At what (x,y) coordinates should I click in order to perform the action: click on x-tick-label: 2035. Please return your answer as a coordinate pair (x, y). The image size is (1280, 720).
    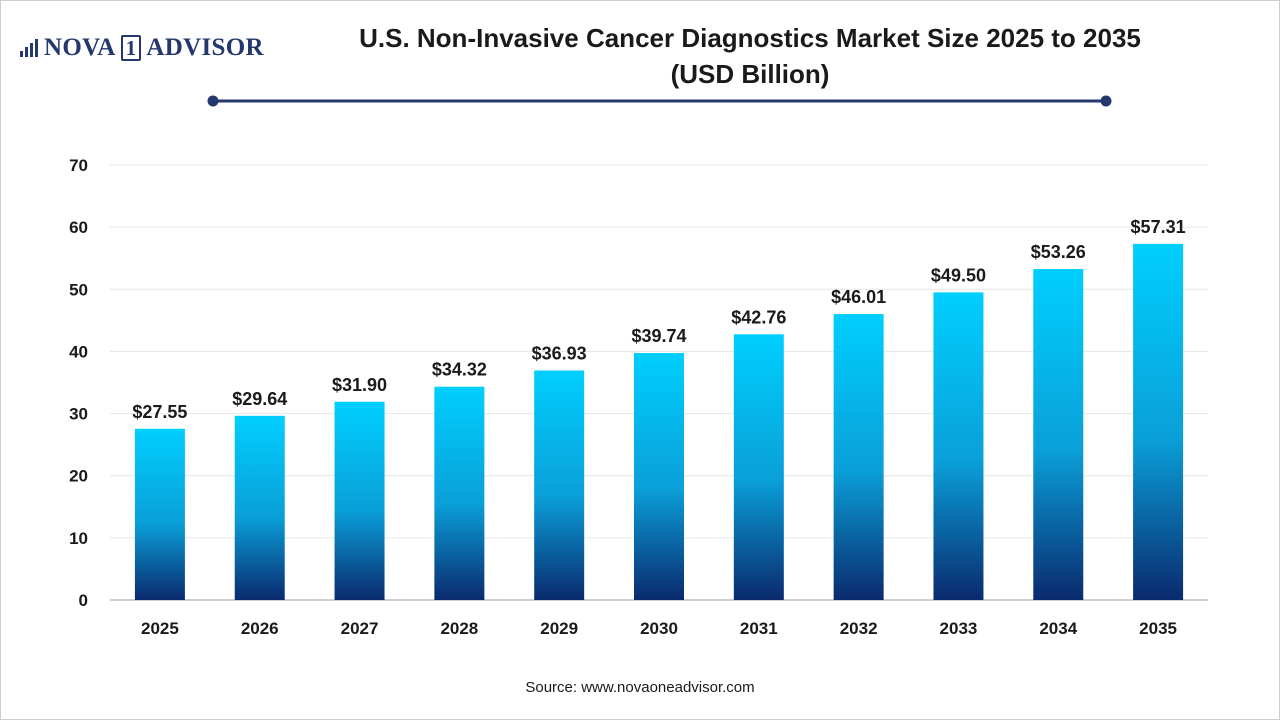
    Looking at the image, I should click on (1158, 628).